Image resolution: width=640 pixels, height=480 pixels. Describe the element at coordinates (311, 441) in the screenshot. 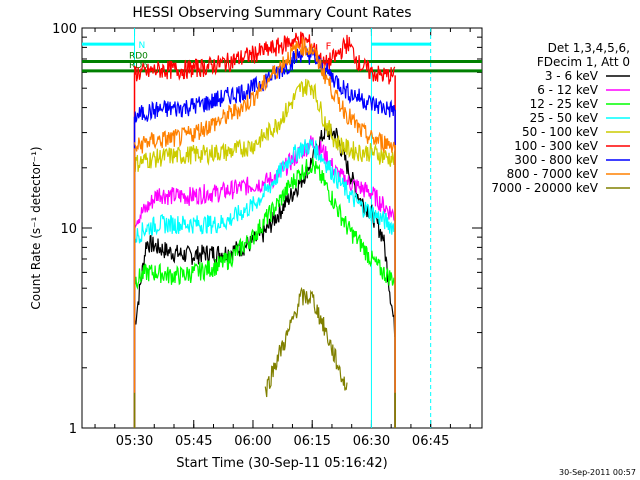

I see `x-tick-label: 06:15` at that location.